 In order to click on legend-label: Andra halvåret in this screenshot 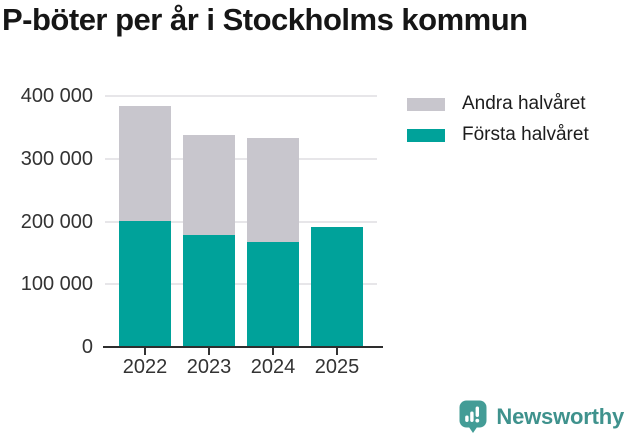, I will do `click(524, 103)`.